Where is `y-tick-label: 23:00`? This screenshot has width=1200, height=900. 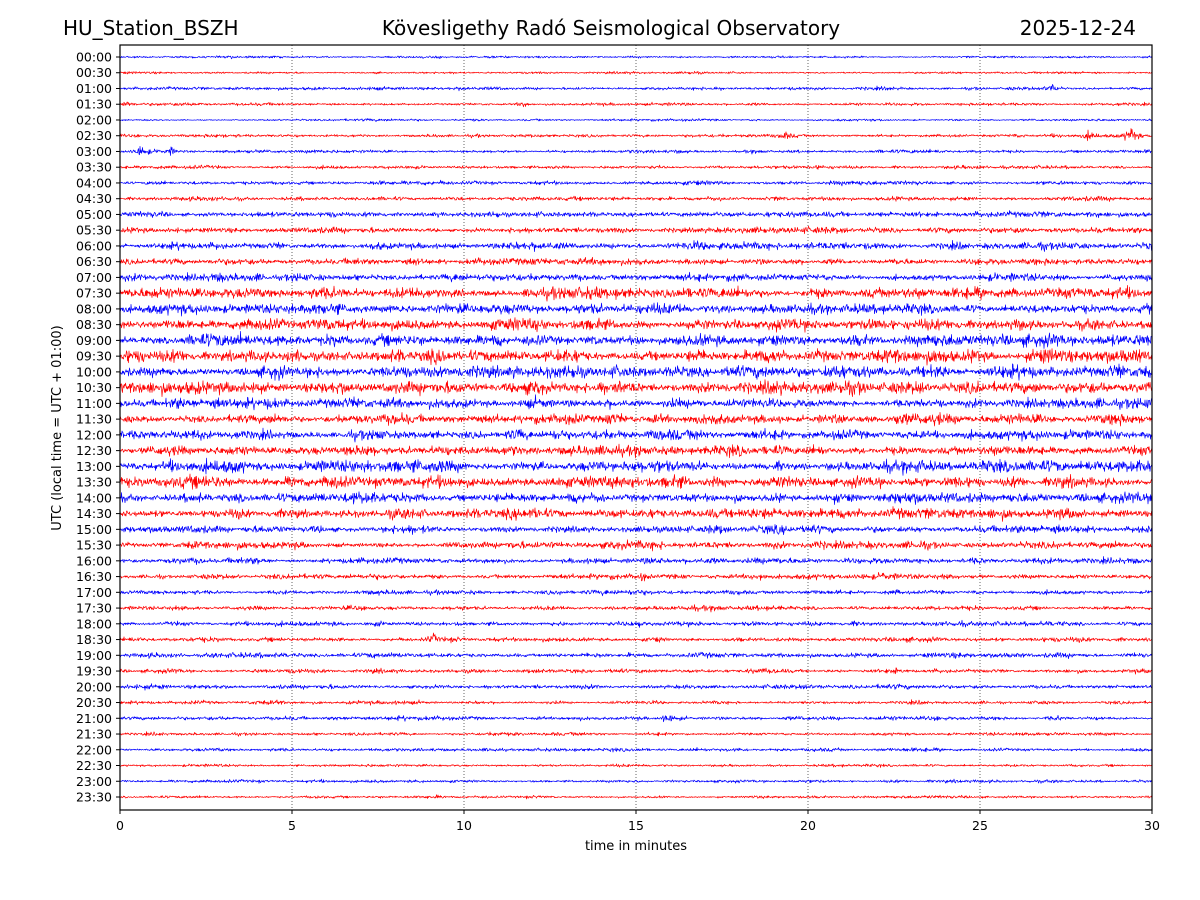
y-tick-label: 23:00 is located at coordinates (94, 781).